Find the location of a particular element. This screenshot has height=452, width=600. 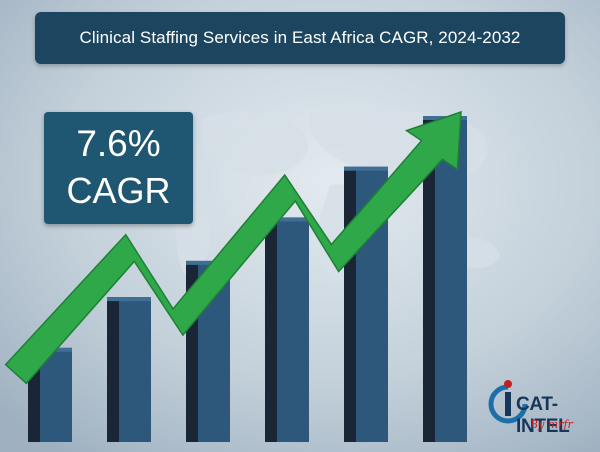

cagr-value: 7.6% is located at coordinates (118, 143).